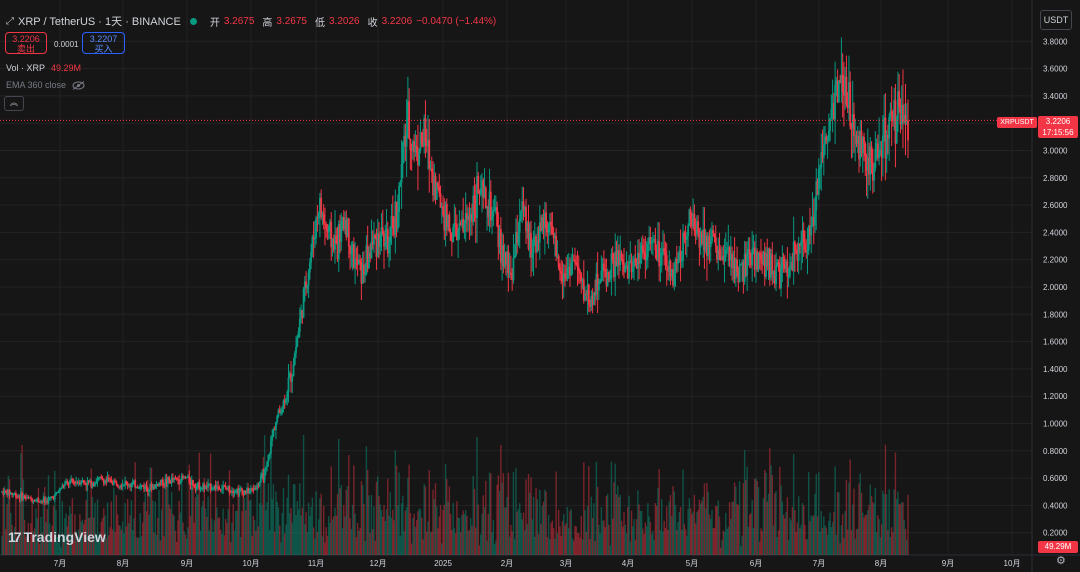 The height and width of the screenshot is (572, 1080). What do you see at coordinates (36, 85) in the screenshot?
I see `ema-label: EMA 360 close` at bounding box center [36, 85].